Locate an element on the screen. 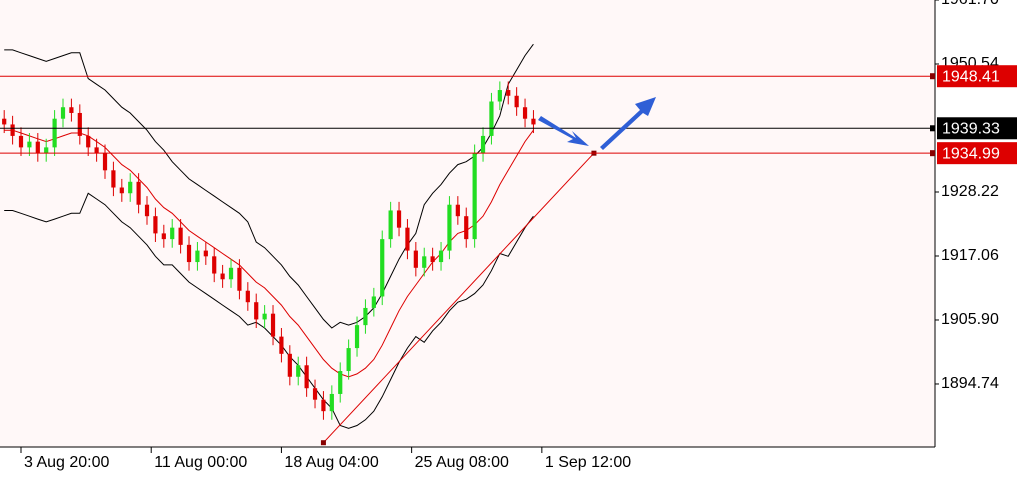 The width and height of the screenshot is (1031, 485). y-tick-label: 1917.06 is located at coordinates (970, 255).